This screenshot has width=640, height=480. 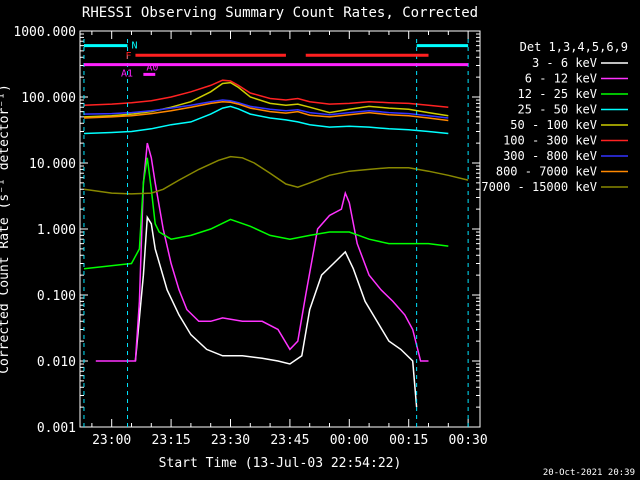 What do you see at coordinates (546, 172) in the screenshot?
I see `legend-label: 800 - 7000 keV` at bounding box center [546, 172].